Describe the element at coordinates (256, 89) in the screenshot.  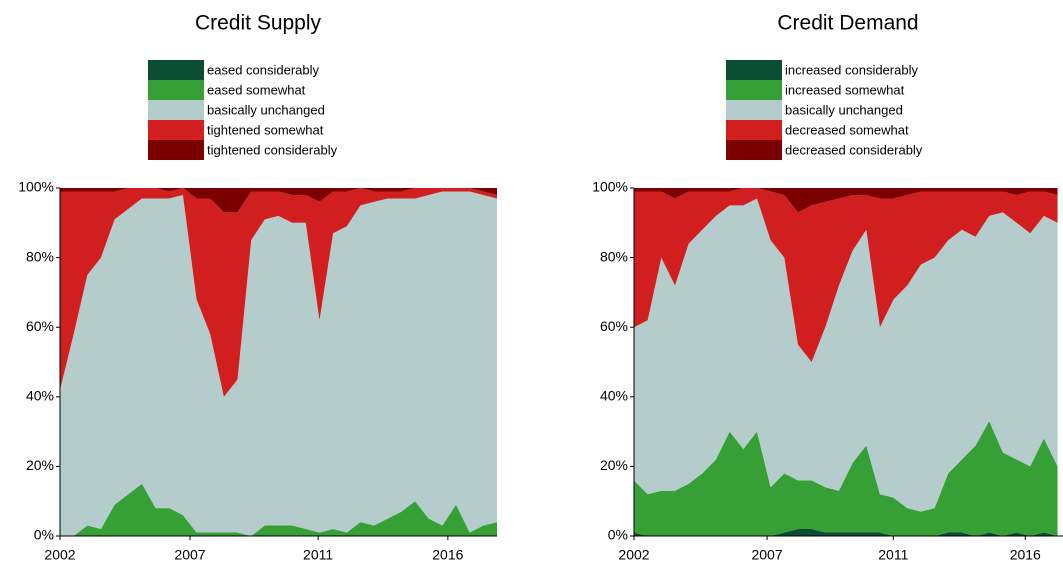
I see `legend-label: eased somewhat` at that location.